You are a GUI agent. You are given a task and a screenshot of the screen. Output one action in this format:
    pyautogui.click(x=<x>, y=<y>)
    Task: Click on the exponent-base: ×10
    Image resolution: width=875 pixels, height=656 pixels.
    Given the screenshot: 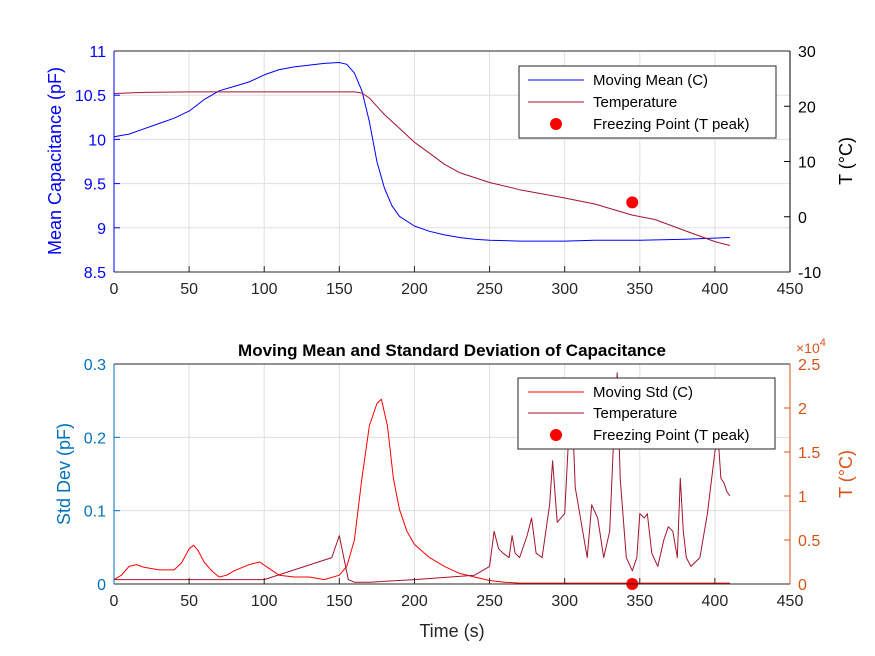 What is the action you would take?
    pyautogui.click(x=808, y=348)
    